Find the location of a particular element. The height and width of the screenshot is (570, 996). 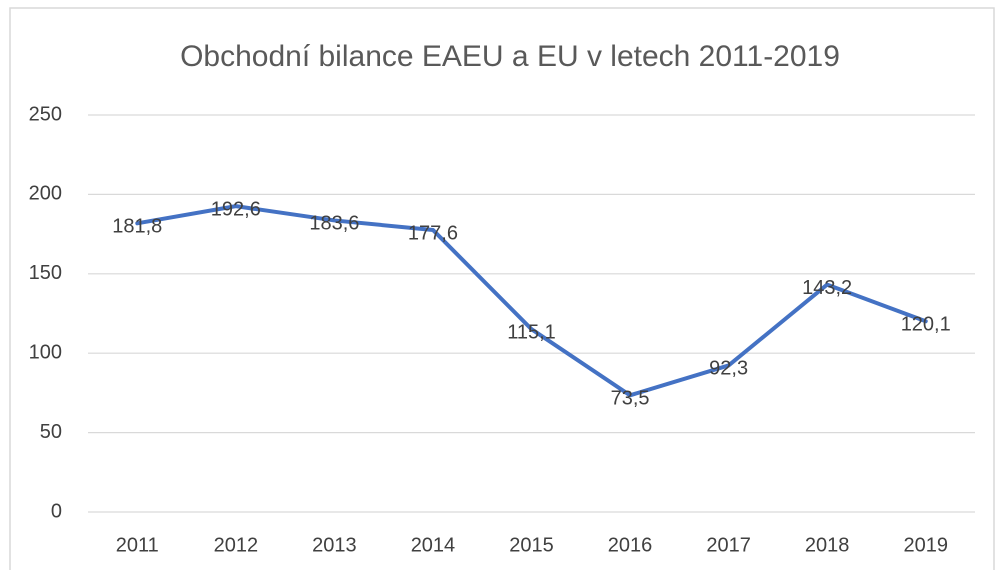

data-label: 92,3 is located at coordinates (728, 369).